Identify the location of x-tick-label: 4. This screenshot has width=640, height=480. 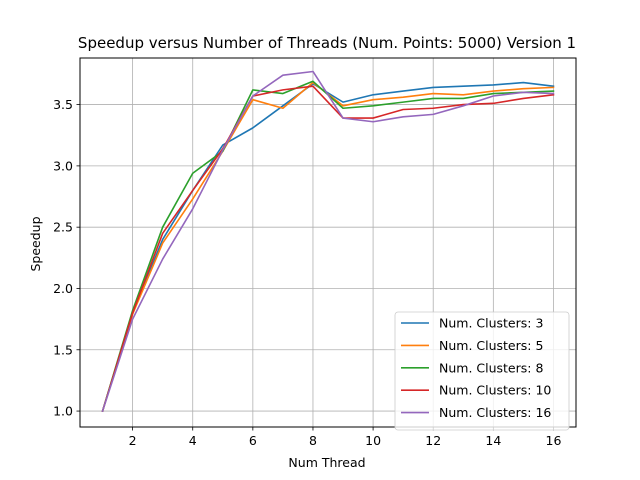
(193, 440).